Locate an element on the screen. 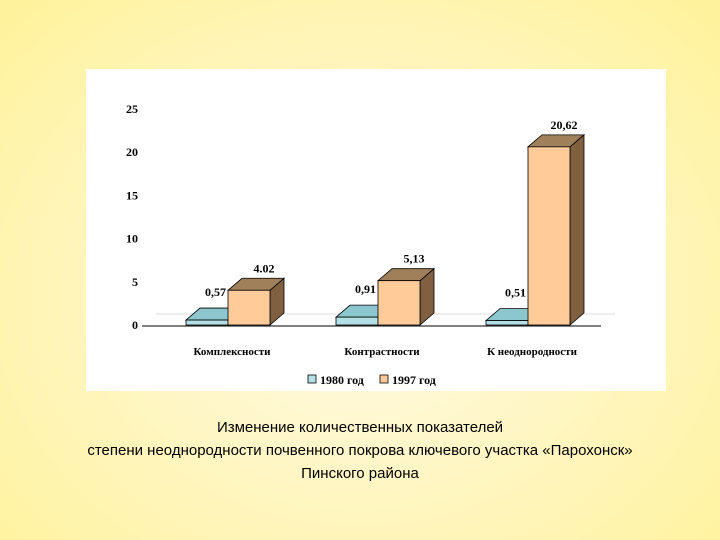  data-label: 0,57 is located at coordinates (215, 292).